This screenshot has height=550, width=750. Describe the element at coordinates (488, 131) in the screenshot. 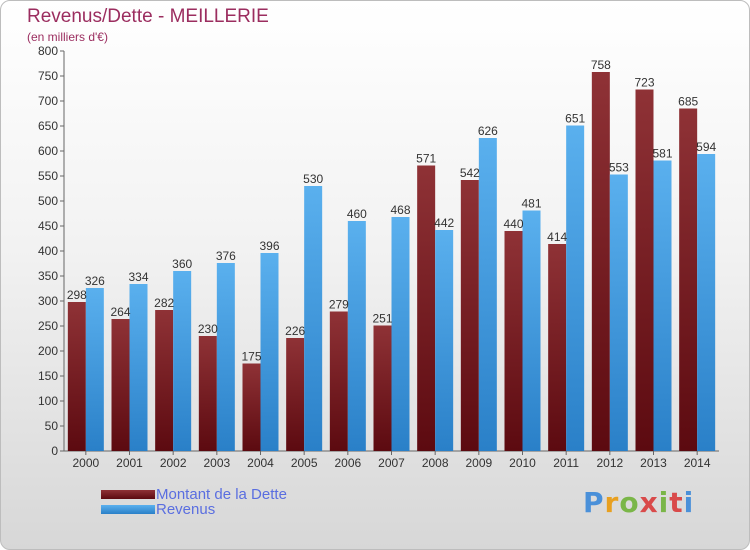

I see `data-label-revenus: 626` at that location.